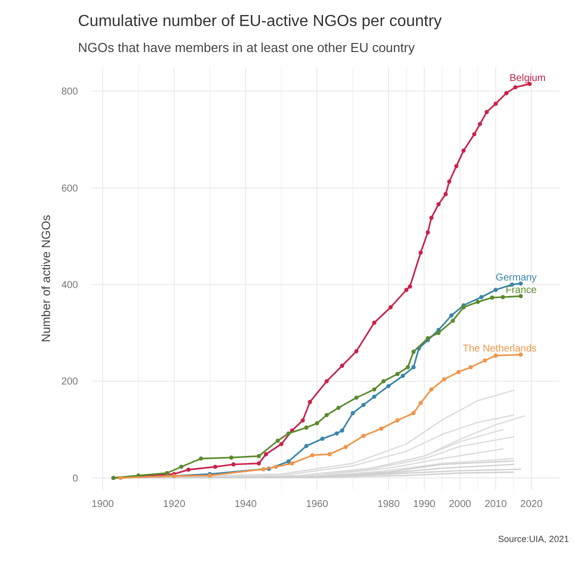  Describe the element at coordinates (496, 504) in the screenshot. I see `x-tick-label: 2010` at that location.